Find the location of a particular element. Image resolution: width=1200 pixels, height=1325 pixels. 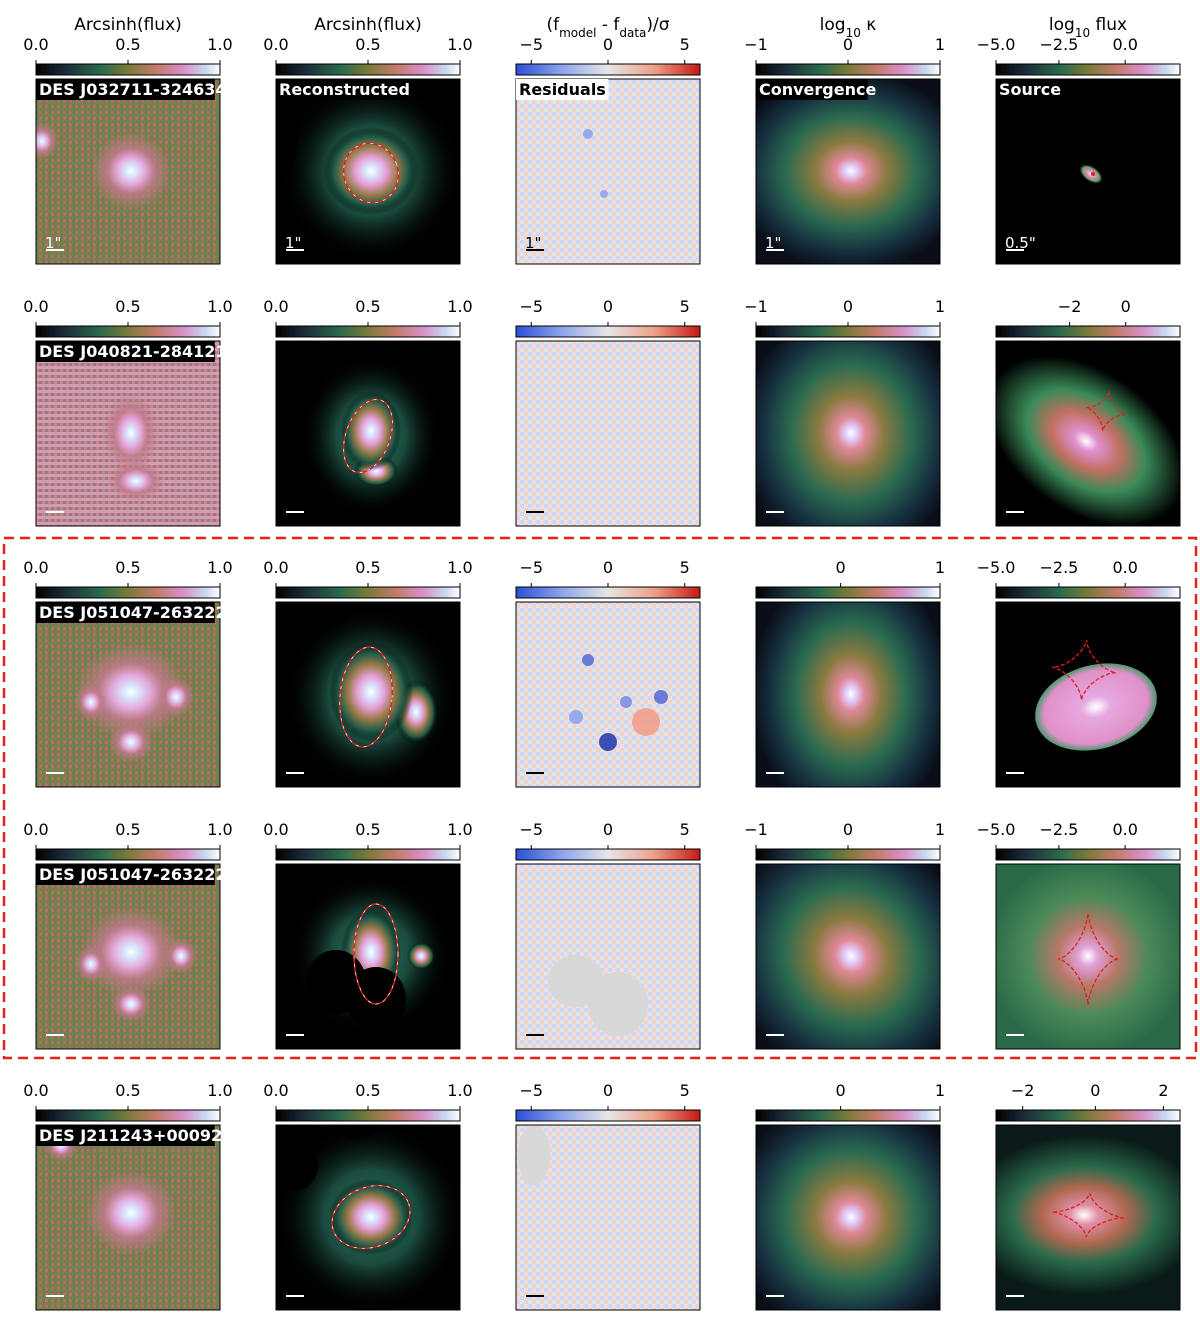

panel-label-source-bg is located at coordinates (1028, 89).